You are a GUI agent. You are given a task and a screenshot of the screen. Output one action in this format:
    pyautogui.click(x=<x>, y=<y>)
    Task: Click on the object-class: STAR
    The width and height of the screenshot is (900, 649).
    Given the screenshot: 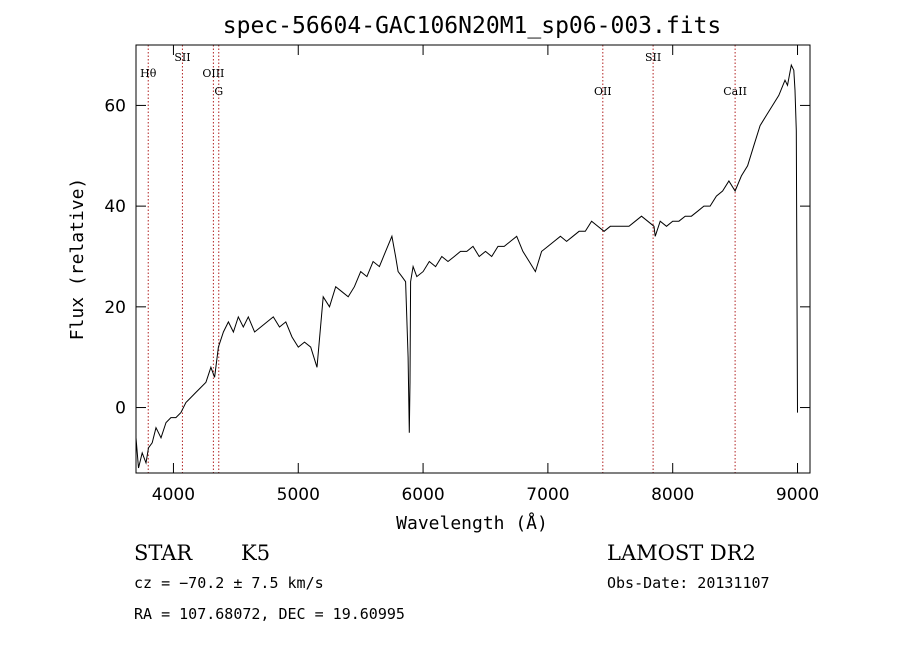 What is the action you would take?
    pyautogui.click(x=163, y=553)
    